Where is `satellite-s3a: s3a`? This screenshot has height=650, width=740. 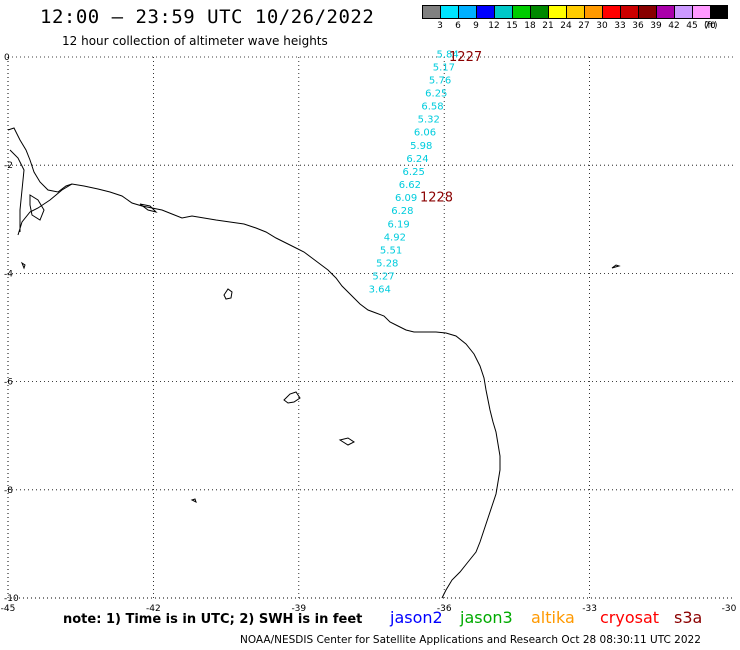 satellite-s3a: s3a is located at coordinates (688, 617).